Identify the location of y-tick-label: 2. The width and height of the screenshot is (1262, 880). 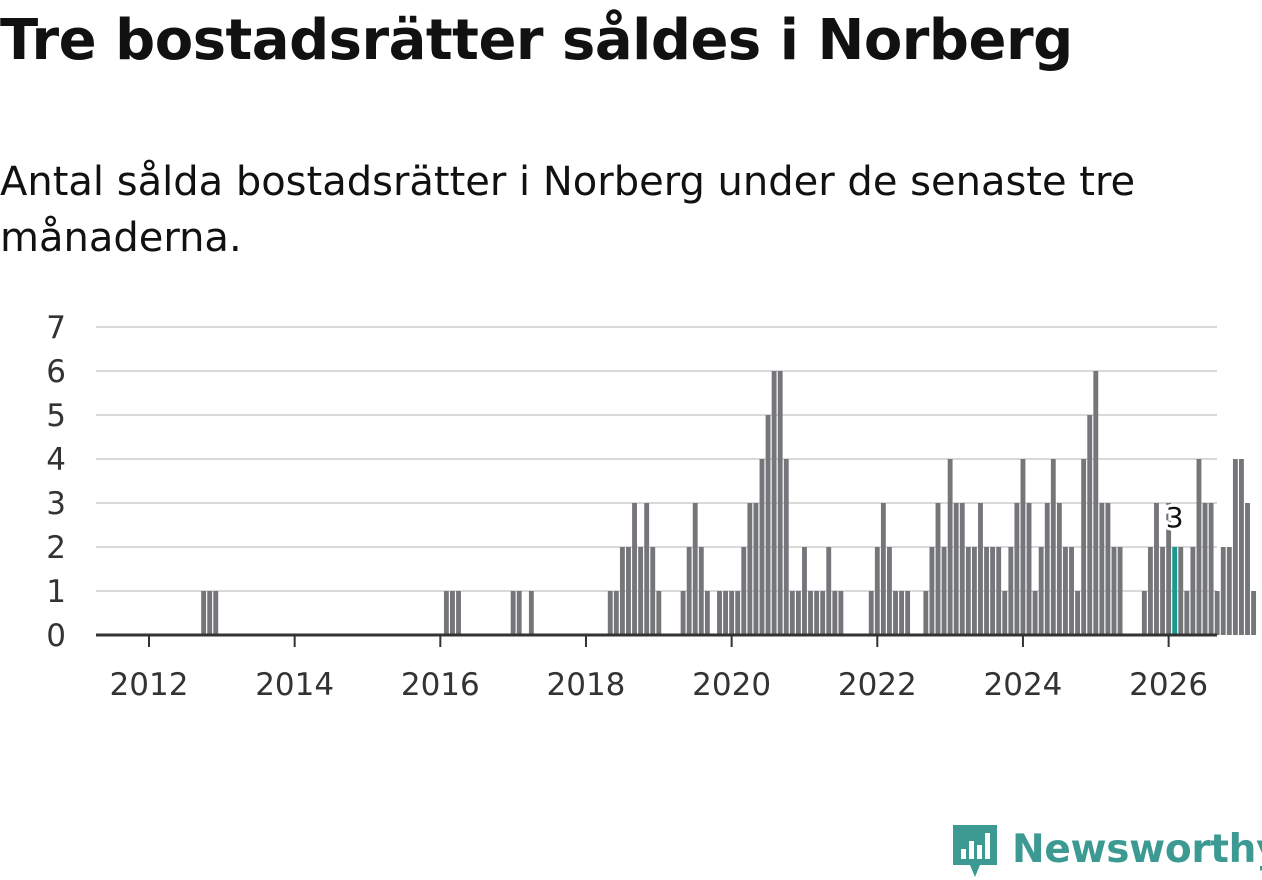
(56, 548).